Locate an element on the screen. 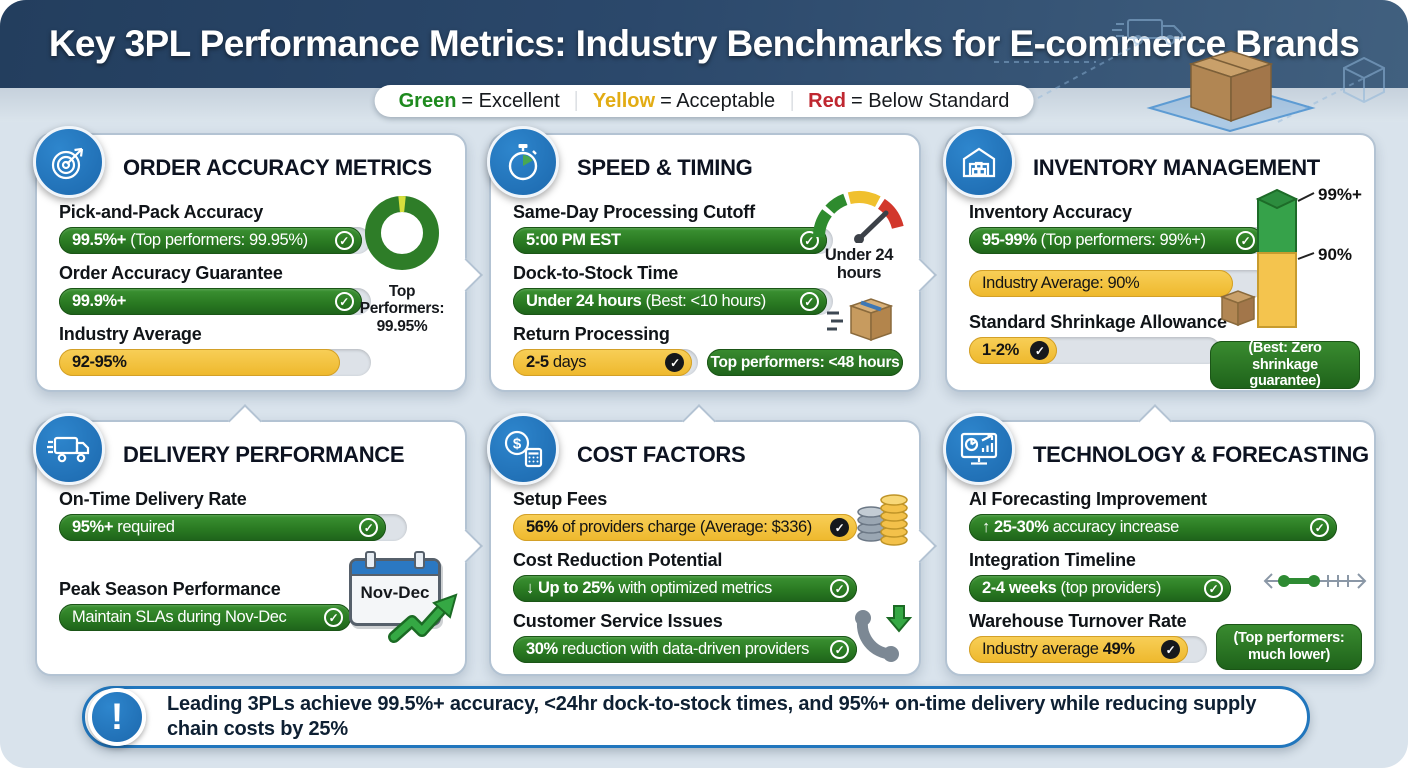 The height and width of the screenshot is (768, 1408). svg-text: 90% is located at coordinates (1335, 254).